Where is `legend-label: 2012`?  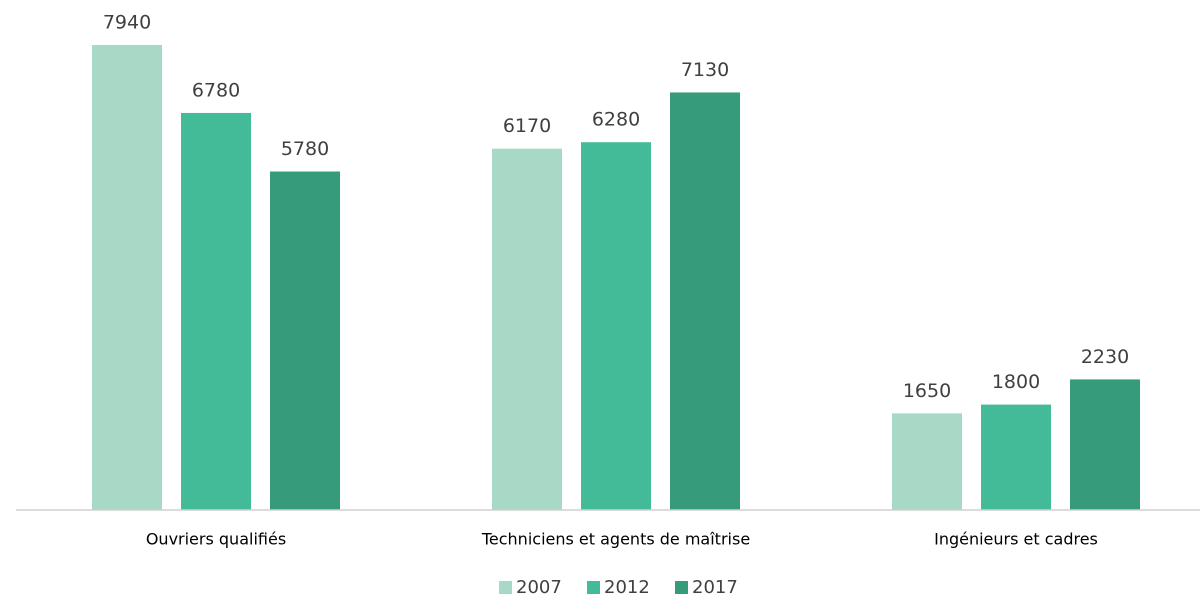 legend-label: 2012 is located at coordinates (627, 587).